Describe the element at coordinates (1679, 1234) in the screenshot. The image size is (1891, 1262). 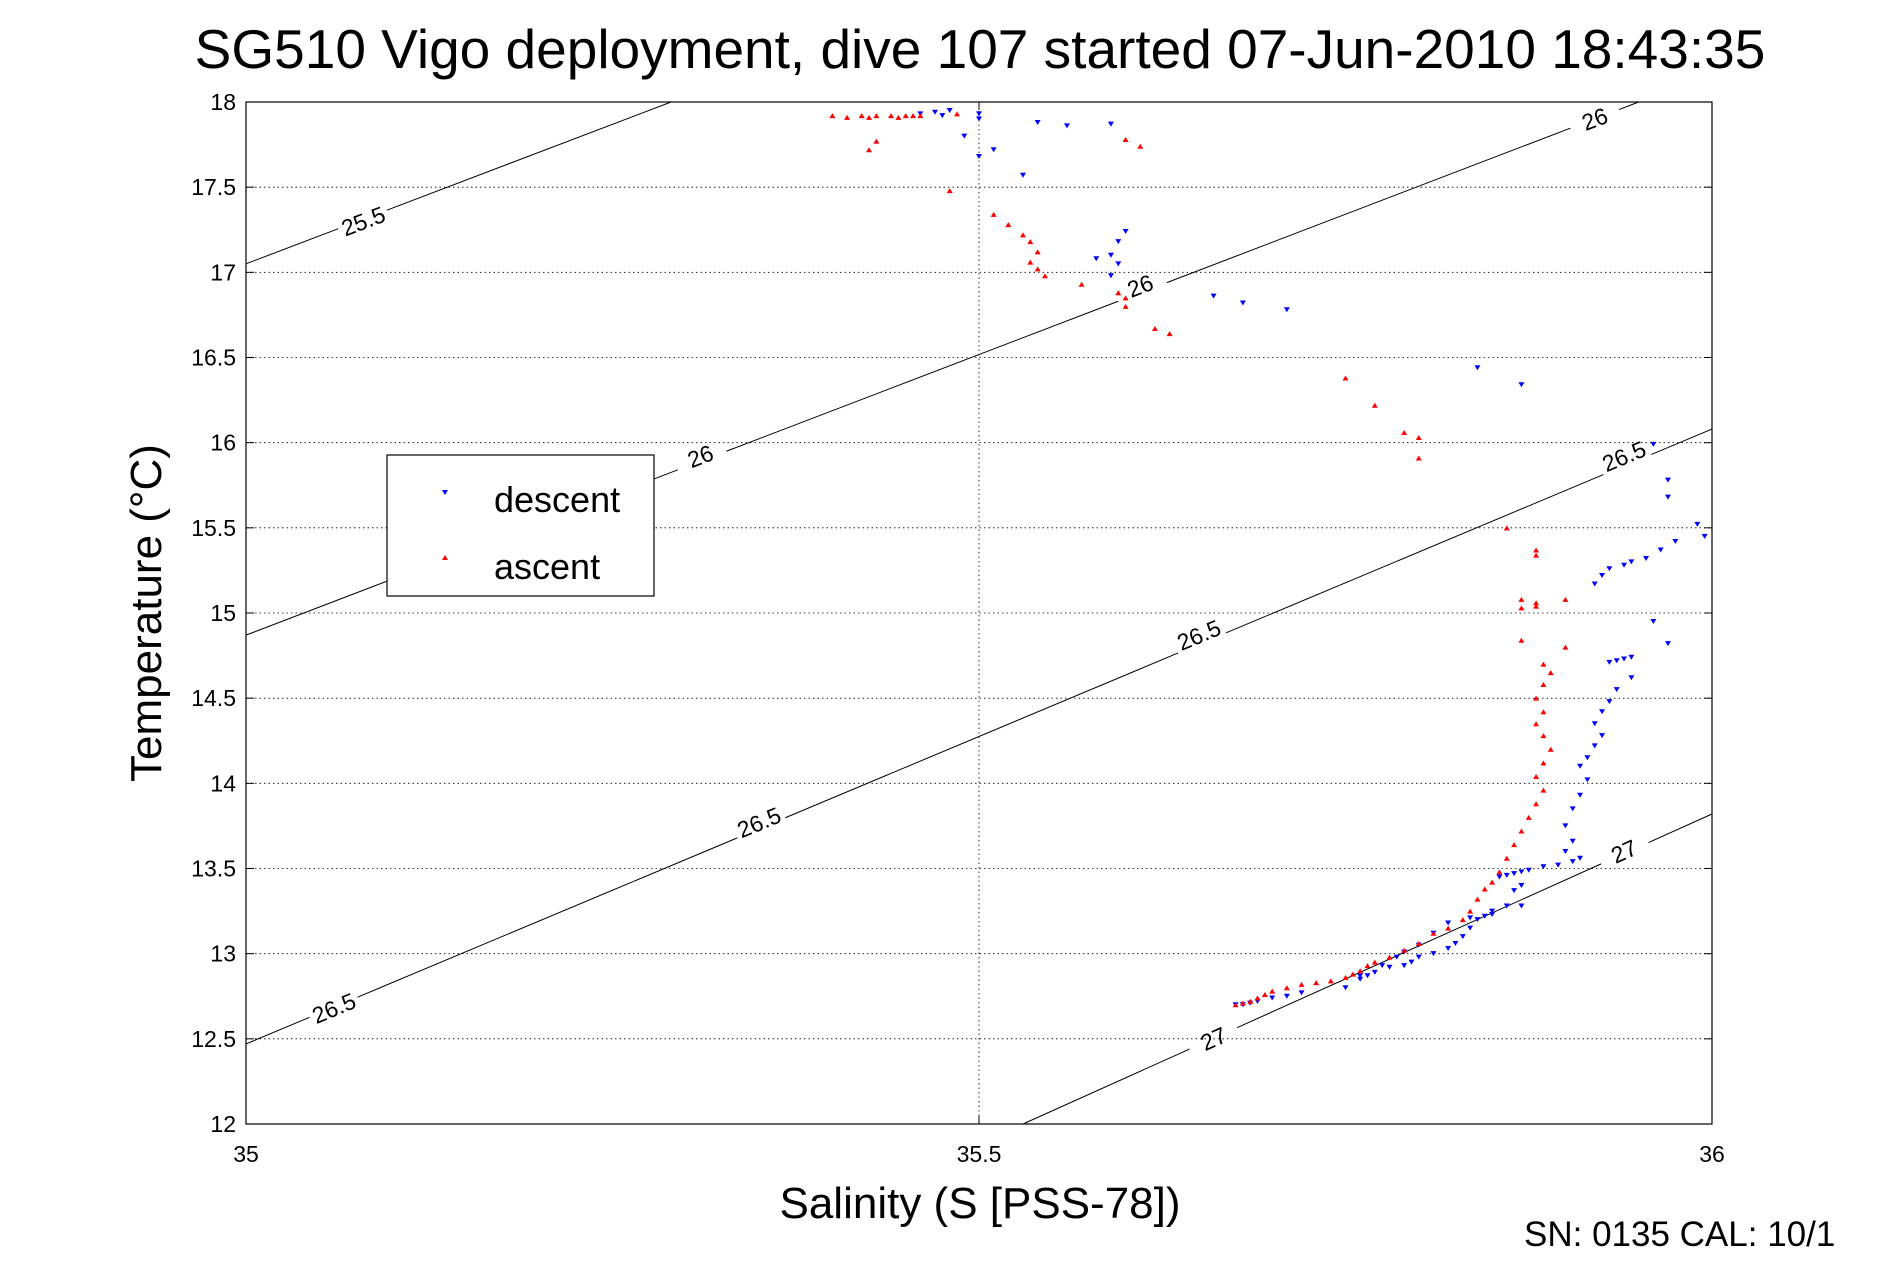
I see `footer-calibration: SN: 0135 CAL: 10/1` at that location.